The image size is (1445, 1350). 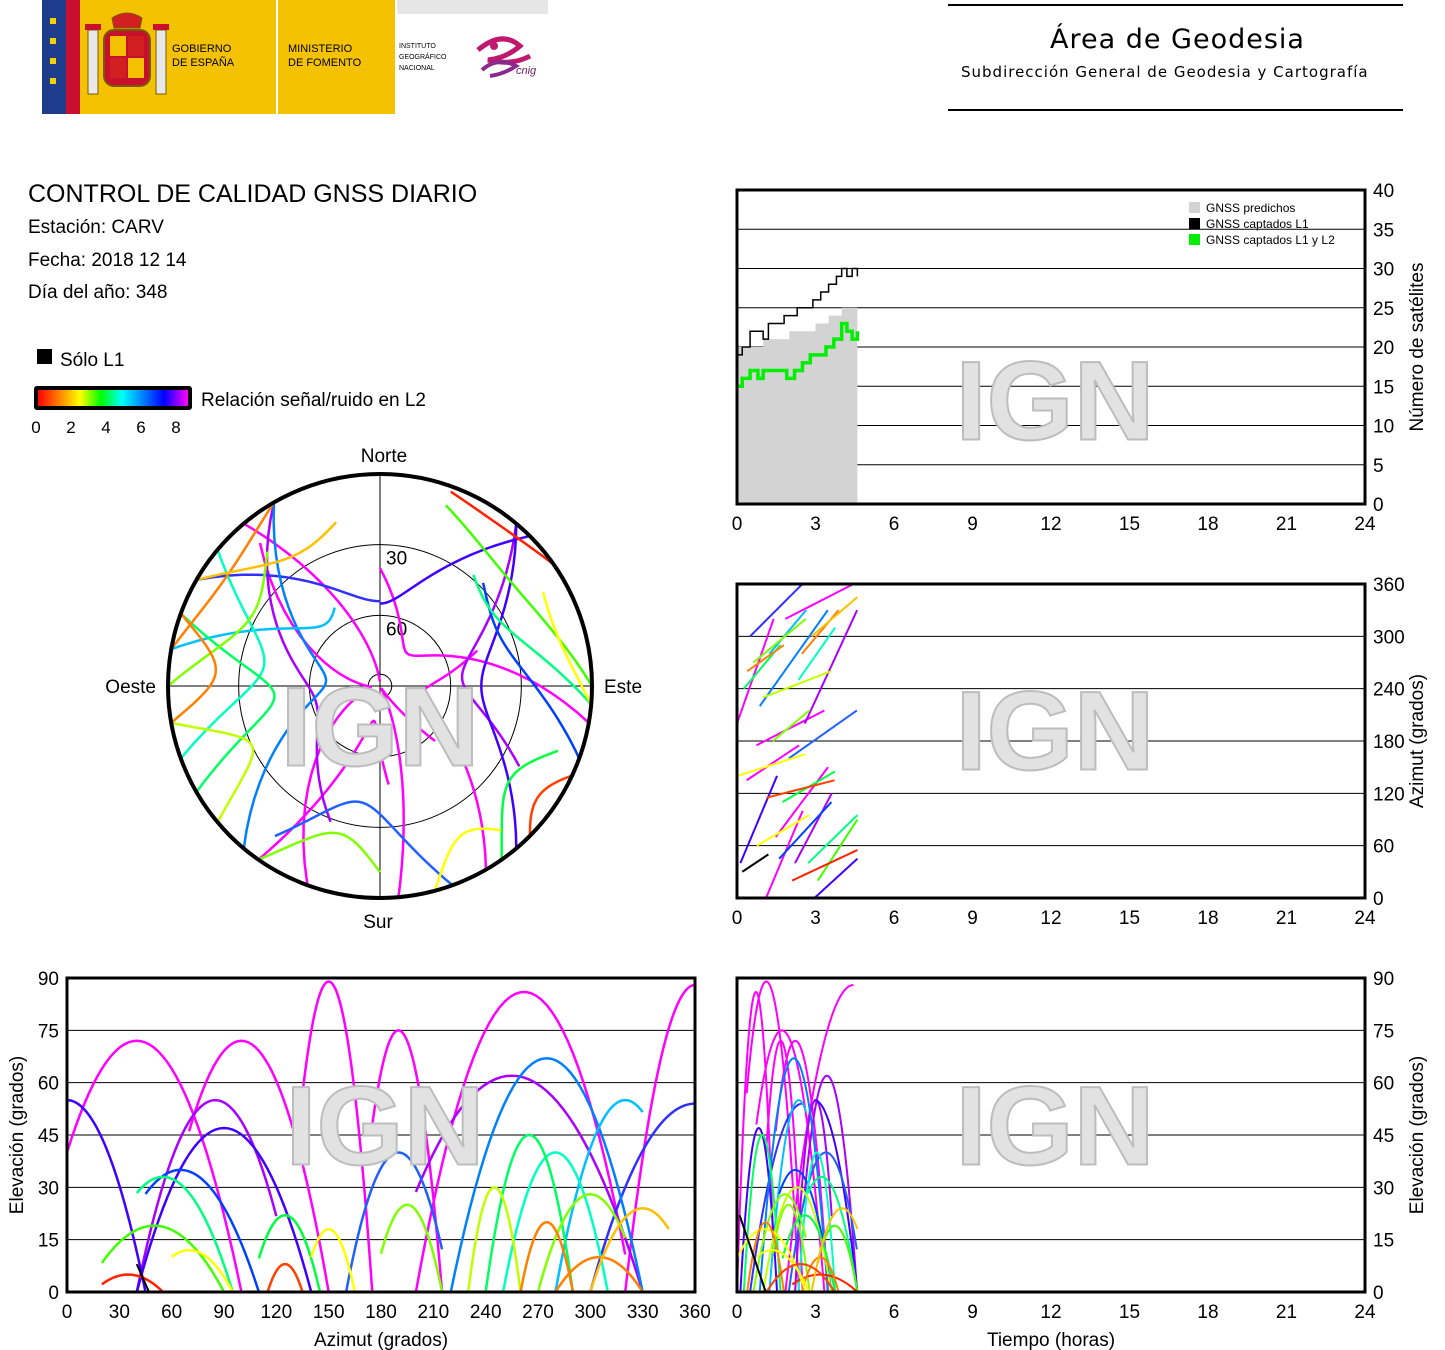 What do you see at coordinates (276, 1312) in the screenshot?
I see `x-tick-label: 120` at bounding box center [276, 1312].